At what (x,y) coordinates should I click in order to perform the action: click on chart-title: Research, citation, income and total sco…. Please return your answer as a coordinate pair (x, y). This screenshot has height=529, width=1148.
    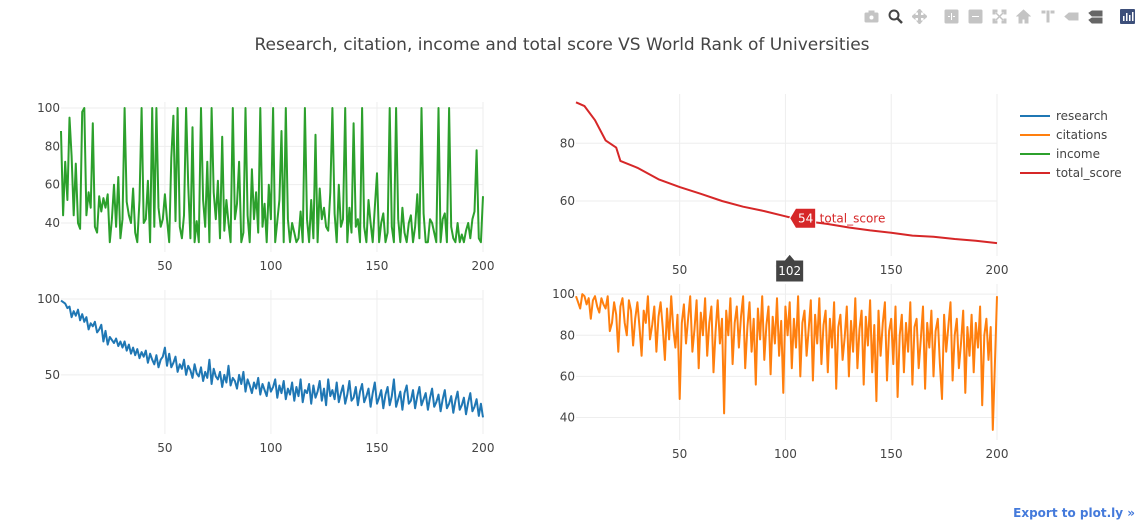
    Looking at the image, I should click on (562, 45).